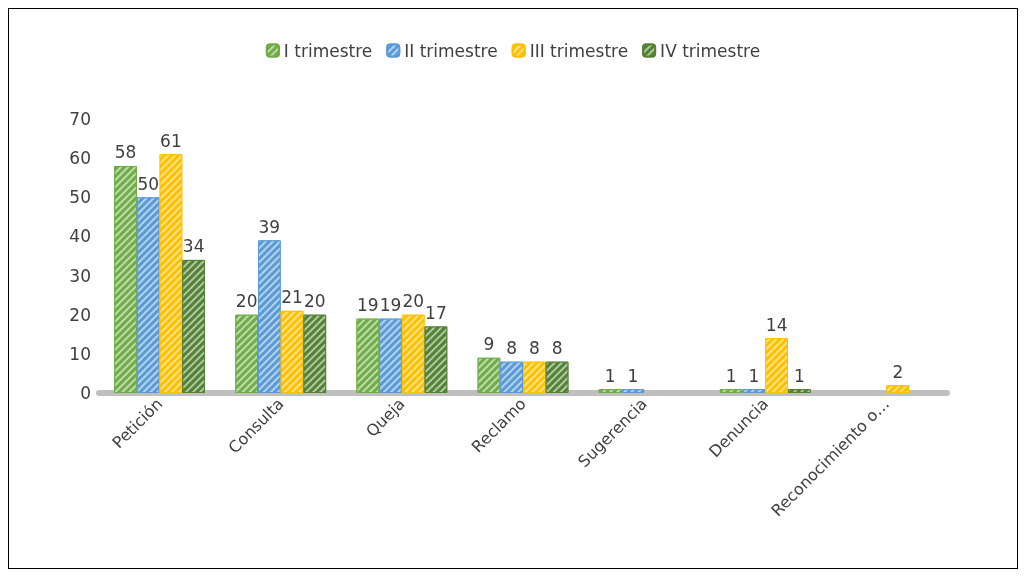  What do you see at coordinates (193, 246) in the screenshot?
I see `data-label: 34` at bounding box center [193, 246].